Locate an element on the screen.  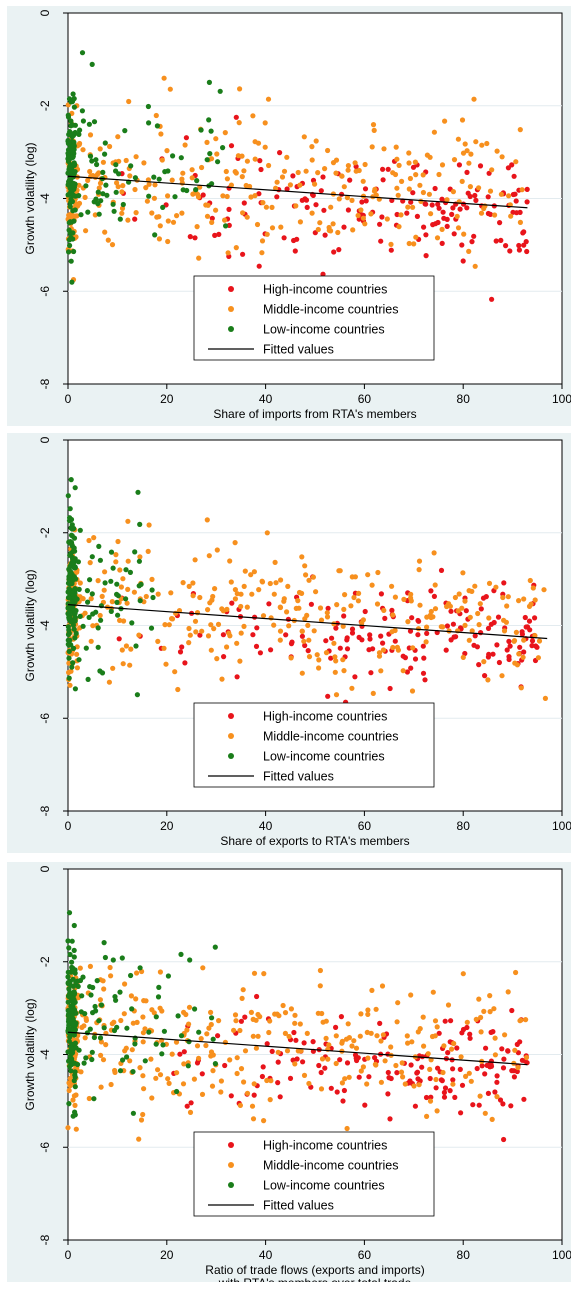
x-axis-title: Share of exports to RTA's members is located at coordinates (314, 841).